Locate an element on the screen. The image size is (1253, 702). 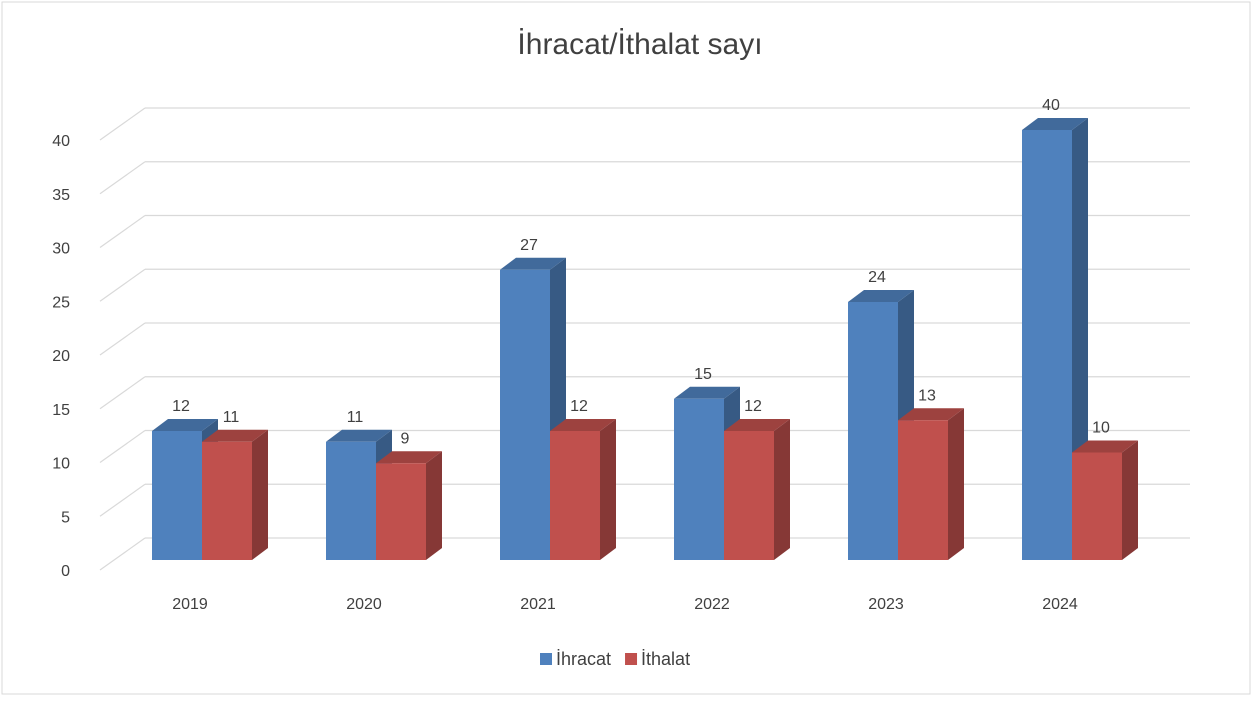
data-label: 27 is located at coordinates (529, 245).